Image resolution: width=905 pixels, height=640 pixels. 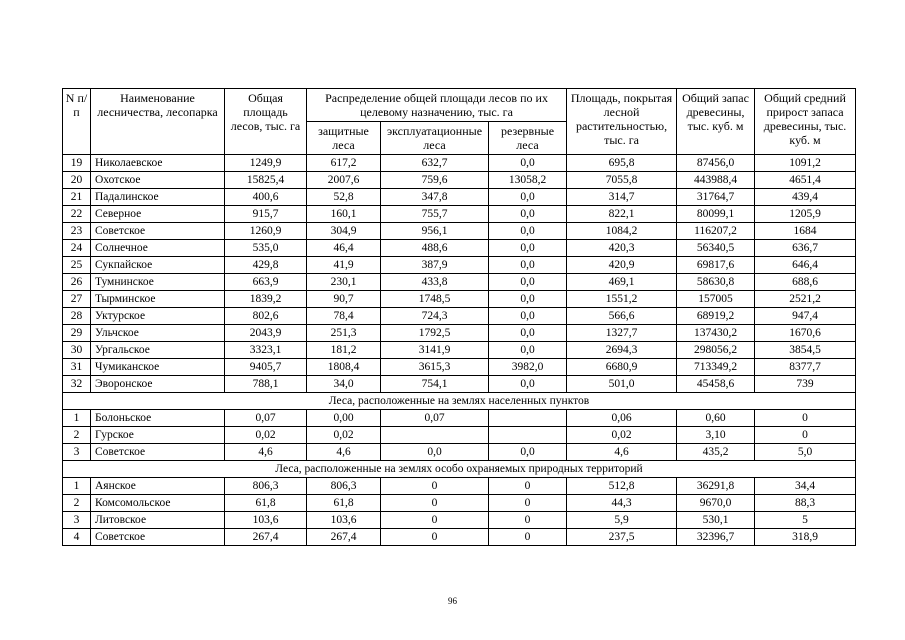 I want to click on cell-timber-stock: 0,60, so click(x=716, y=418).